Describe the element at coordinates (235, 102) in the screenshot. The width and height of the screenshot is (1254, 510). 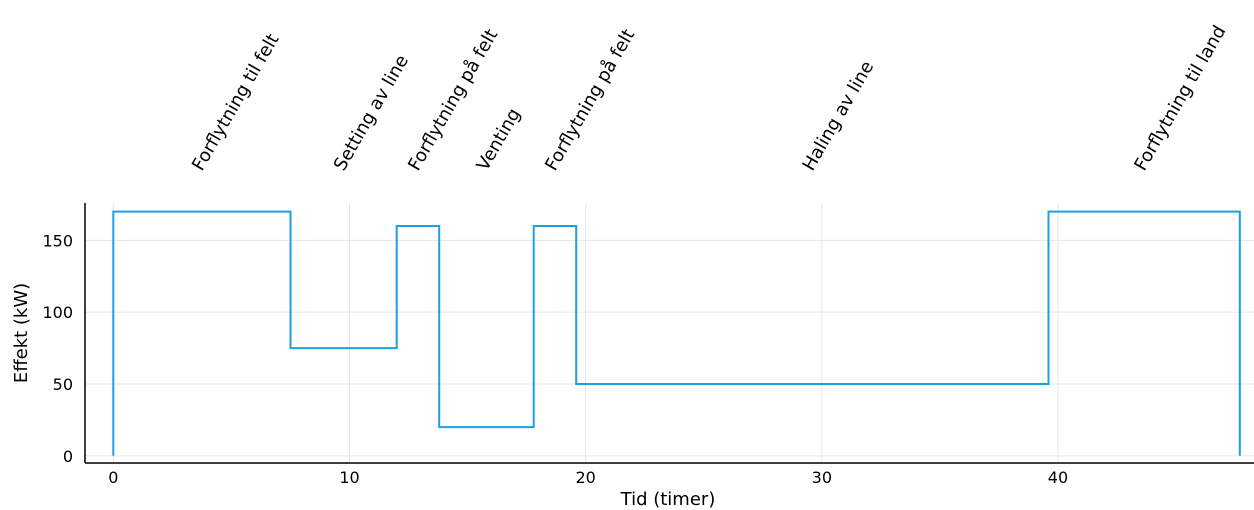
I see `phase-label: Forflytning til felt` at that location.